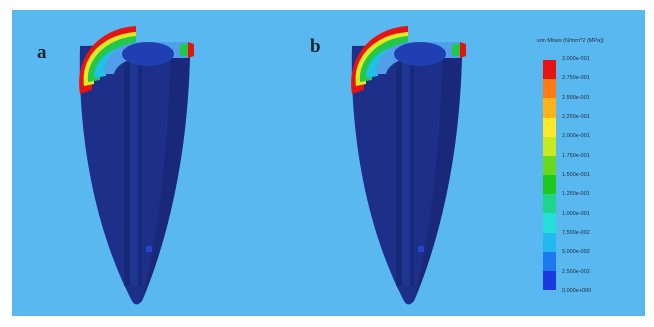 This screenshot has width=654, height=327. I want to click on legend-tick-label: 2.000e-001, so click(576, 136).